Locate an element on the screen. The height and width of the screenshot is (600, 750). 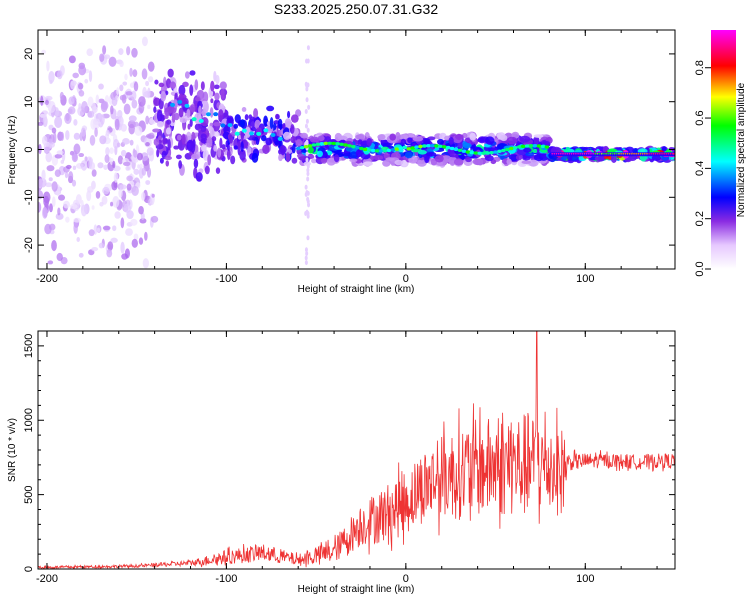
colorbar-label: Normalized spectral amplitude is located at coordinates (741, 149).